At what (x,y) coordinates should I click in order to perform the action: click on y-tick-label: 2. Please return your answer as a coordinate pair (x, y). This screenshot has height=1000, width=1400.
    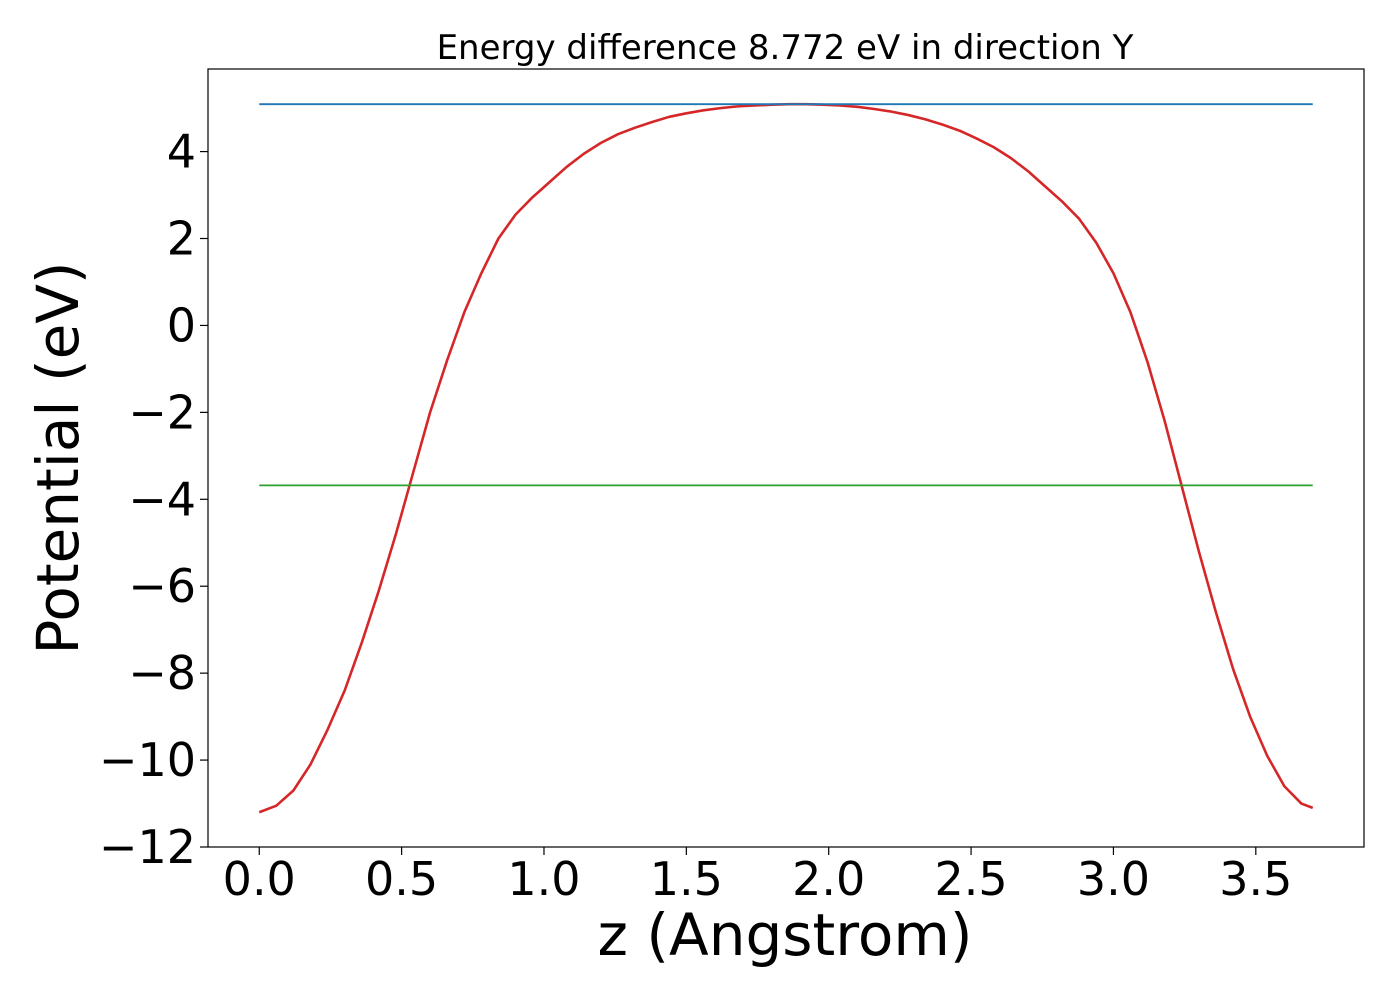
    Looking at the image, I should click on (181, 239).